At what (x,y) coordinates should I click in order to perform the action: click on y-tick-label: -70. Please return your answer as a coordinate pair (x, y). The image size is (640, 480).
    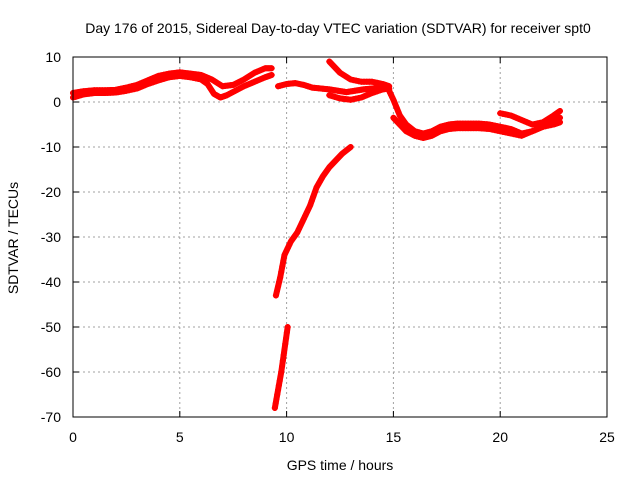
    Looking at the image, I should click on (51, 417).